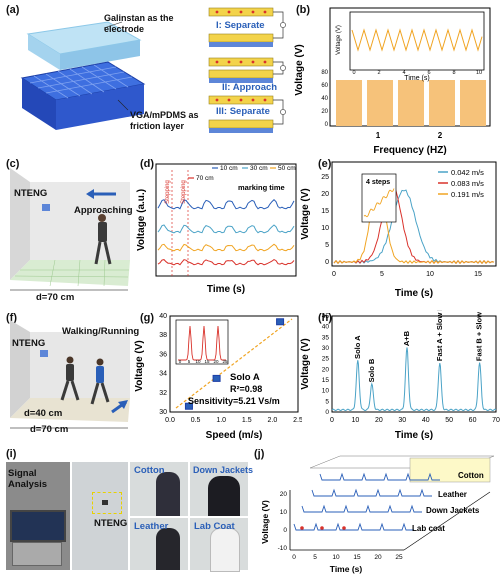 The width and height of the screenshot is (500, 575). Describe the element at coordinates (147, 318) in the screenshot. I see `panel-g-label: (g)` at that location.